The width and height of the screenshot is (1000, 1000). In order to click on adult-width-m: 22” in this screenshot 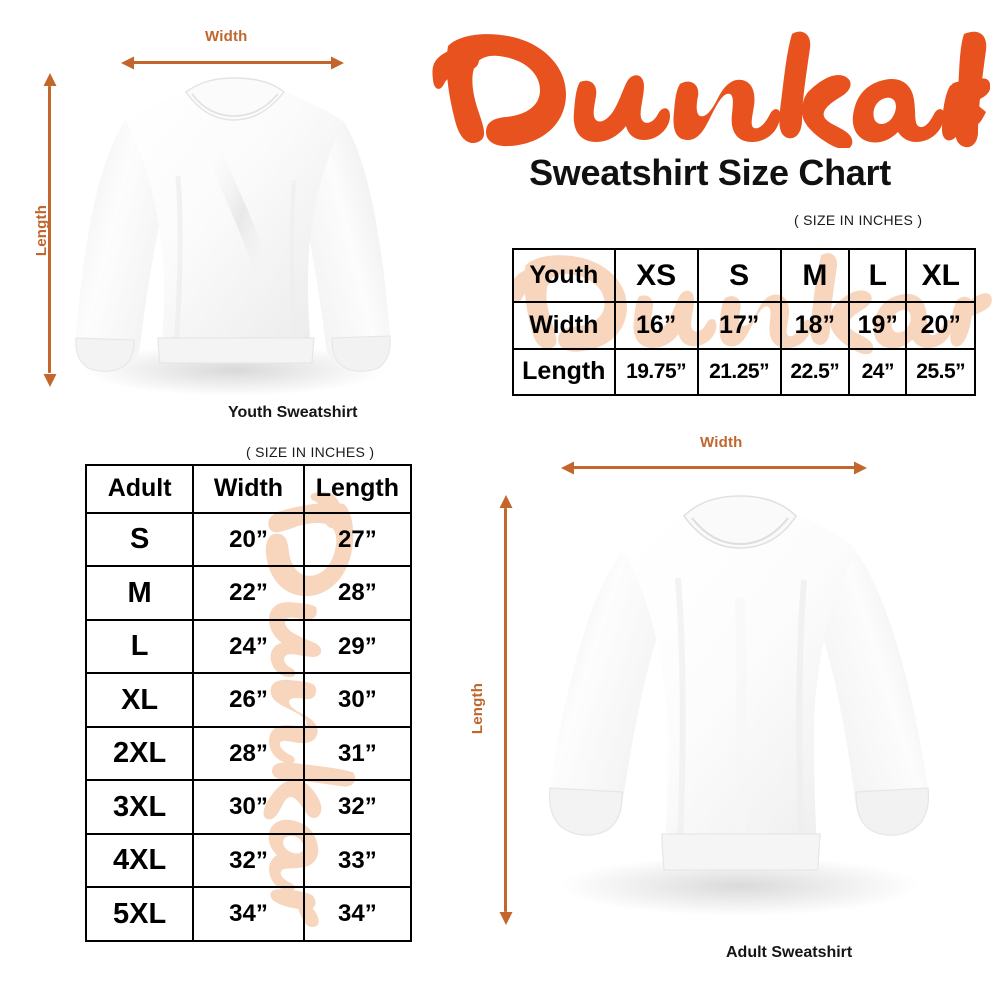, I will do `click(248, 593)`.